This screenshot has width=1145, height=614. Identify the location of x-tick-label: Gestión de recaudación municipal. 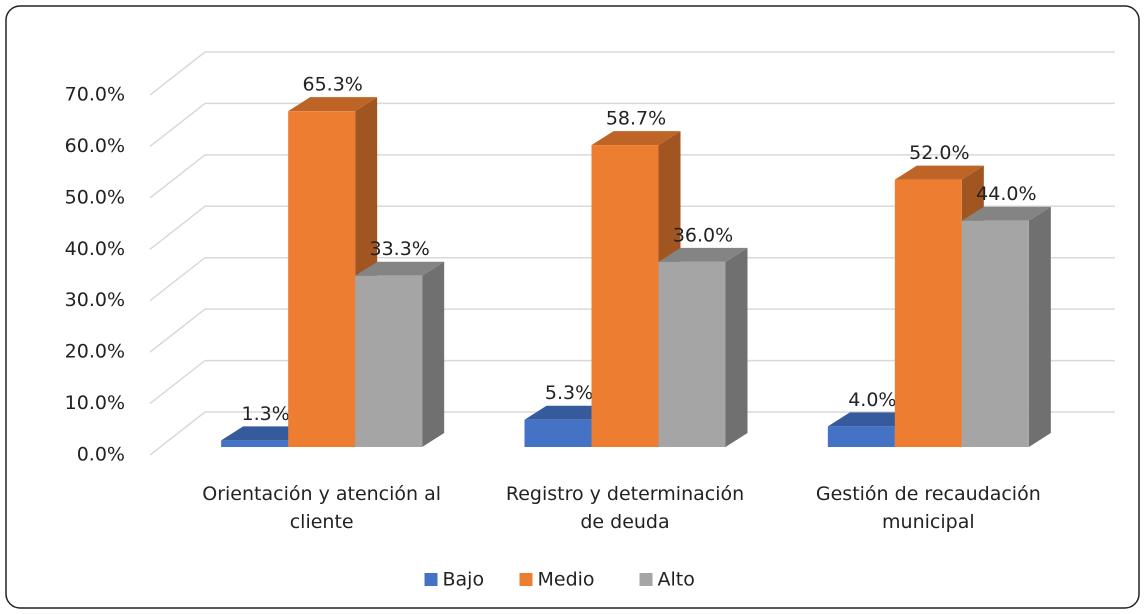
(928, 508).